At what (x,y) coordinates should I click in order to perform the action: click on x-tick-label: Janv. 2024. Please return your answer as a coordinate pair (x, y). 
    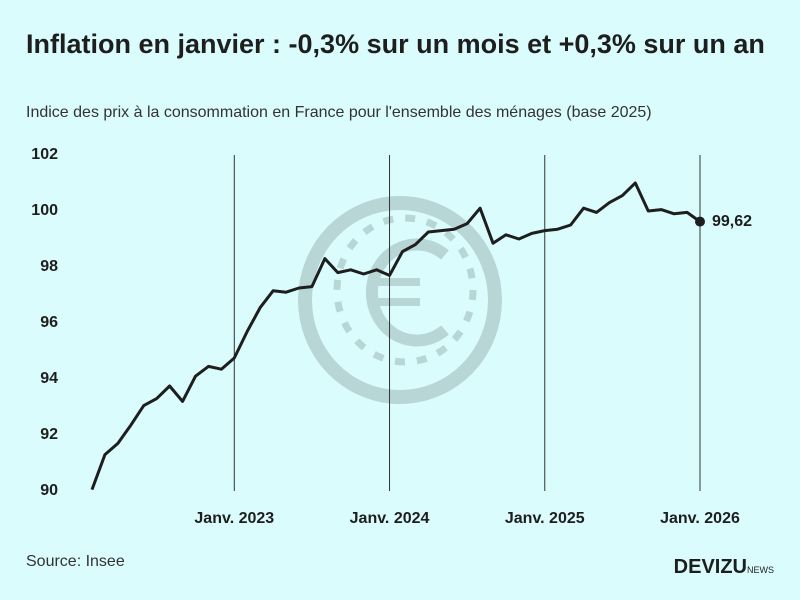
    Looking at the image, I should click on (390, 518).